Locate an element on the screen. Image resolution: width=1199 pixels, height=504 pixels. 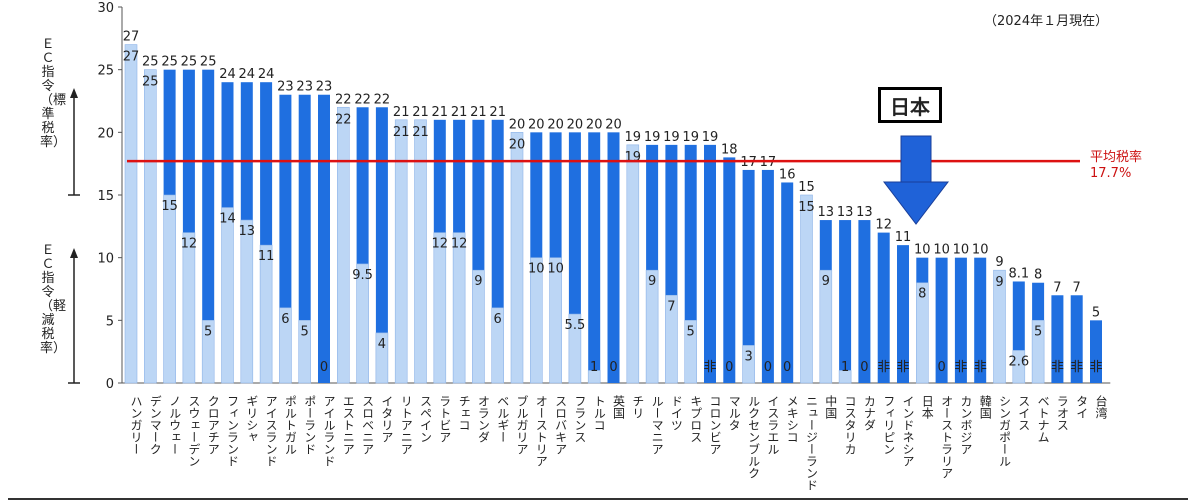
reduced-value-label: 11 is located at coordinates (266, 256).